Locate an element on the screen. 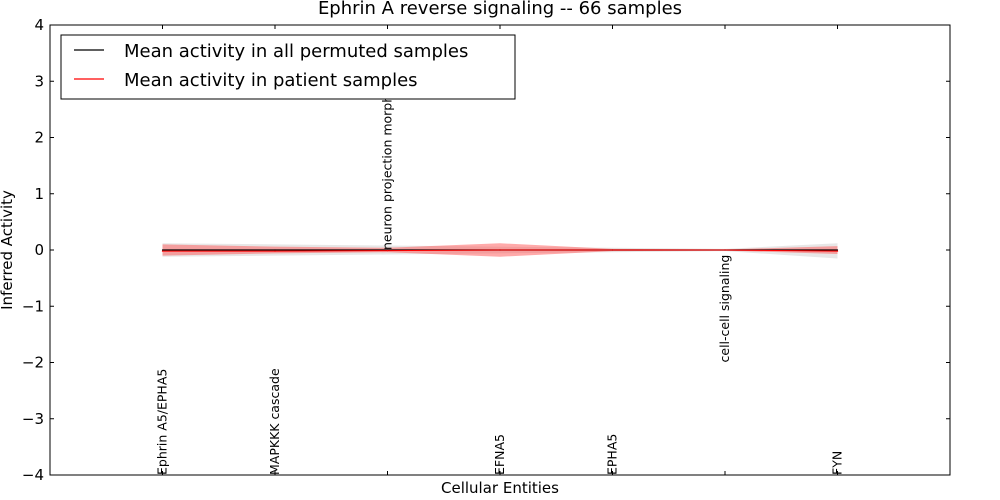  category-label: Ephrin A5/EPHA5 is located at coordinates (162, 422).